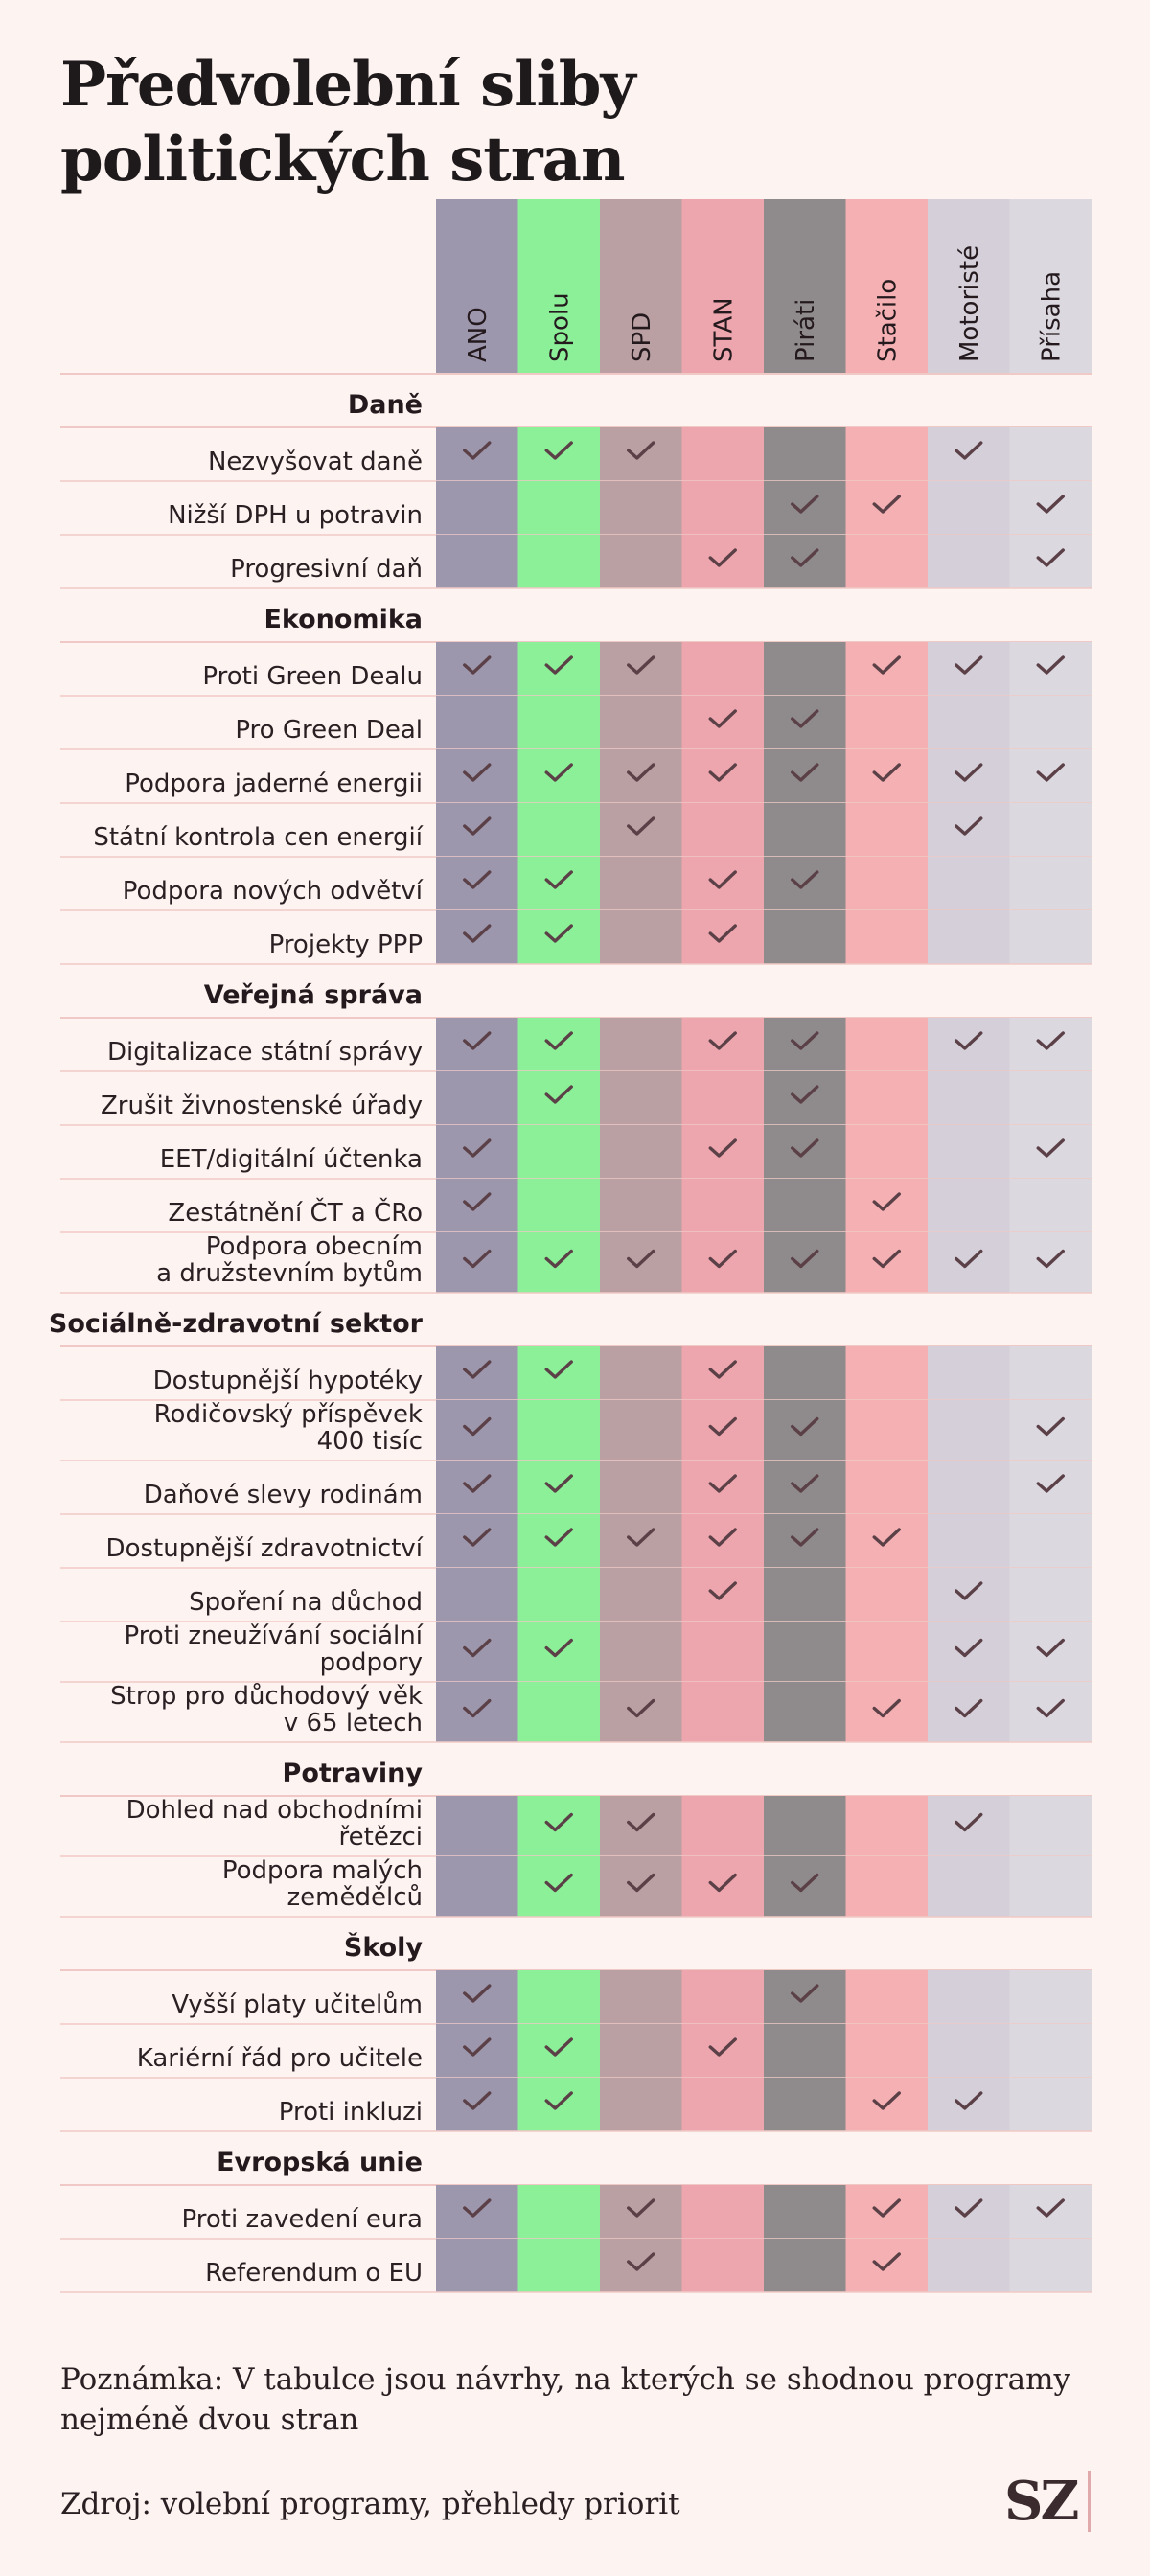  I want to click on party-header-cell, so click(559, 286).